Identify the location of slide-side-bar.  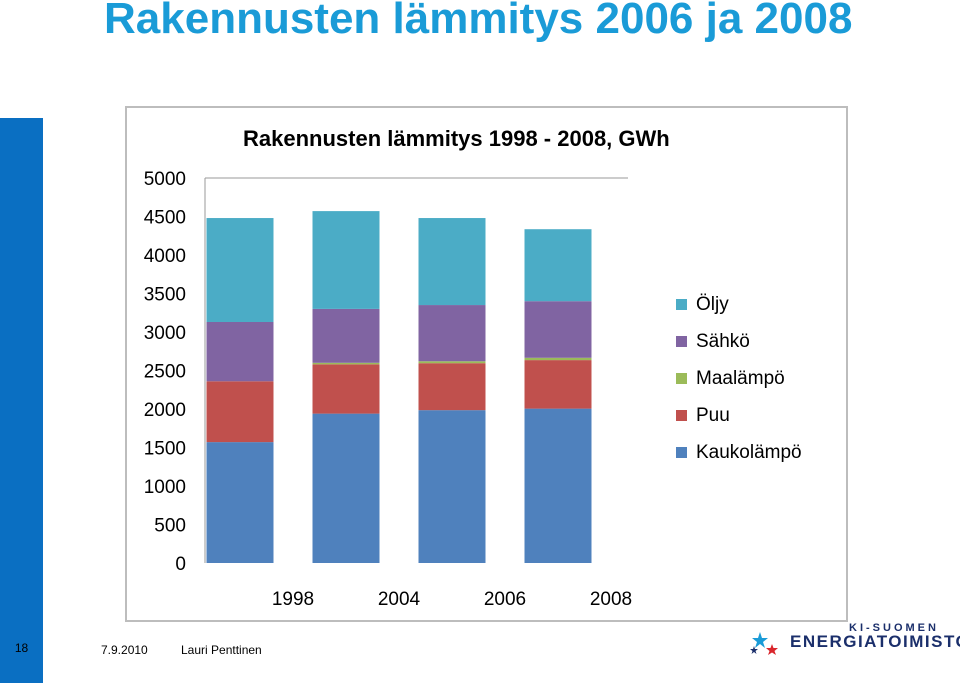
(21, 400).